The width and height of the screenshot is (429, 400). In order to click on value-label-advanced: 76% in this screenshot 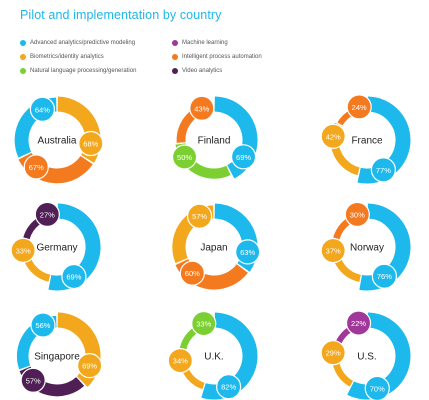, I will do `click(384, 276)`.